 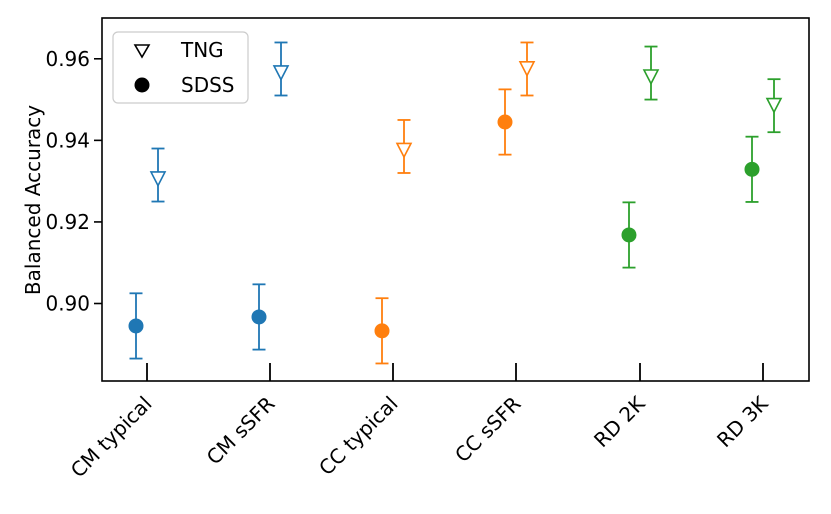 I want to click on legend-entry-sdss: SDSS, so click(x=184, y=85).